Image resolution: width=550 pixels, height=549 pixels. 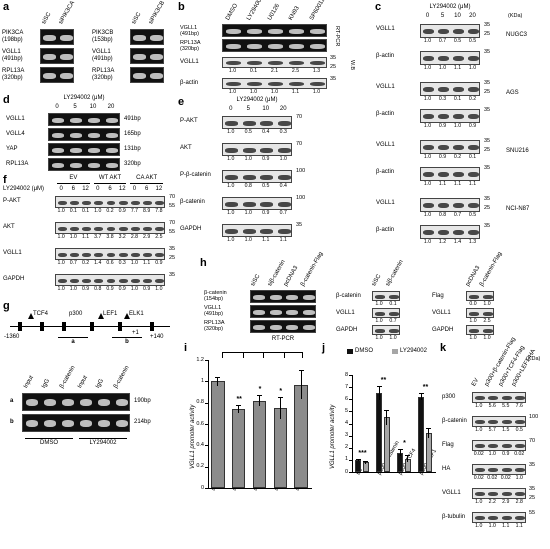 I want to click on panel-label: f, so click(x=5, y=180).